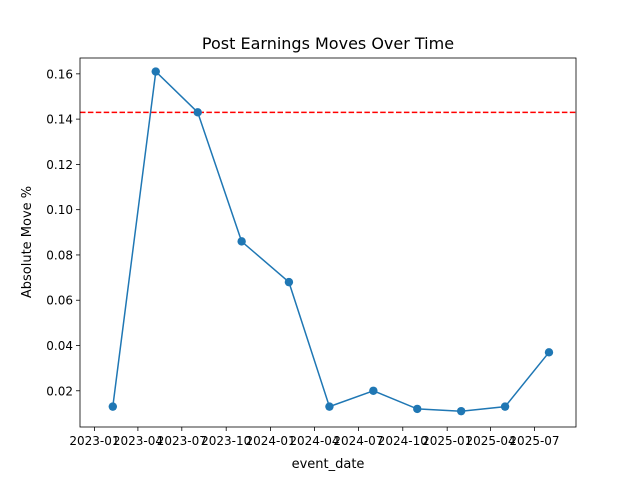 This screenshot has width=640, height=480. I want to click on x-tick-label-10: 2025-04, so click(491, 441).